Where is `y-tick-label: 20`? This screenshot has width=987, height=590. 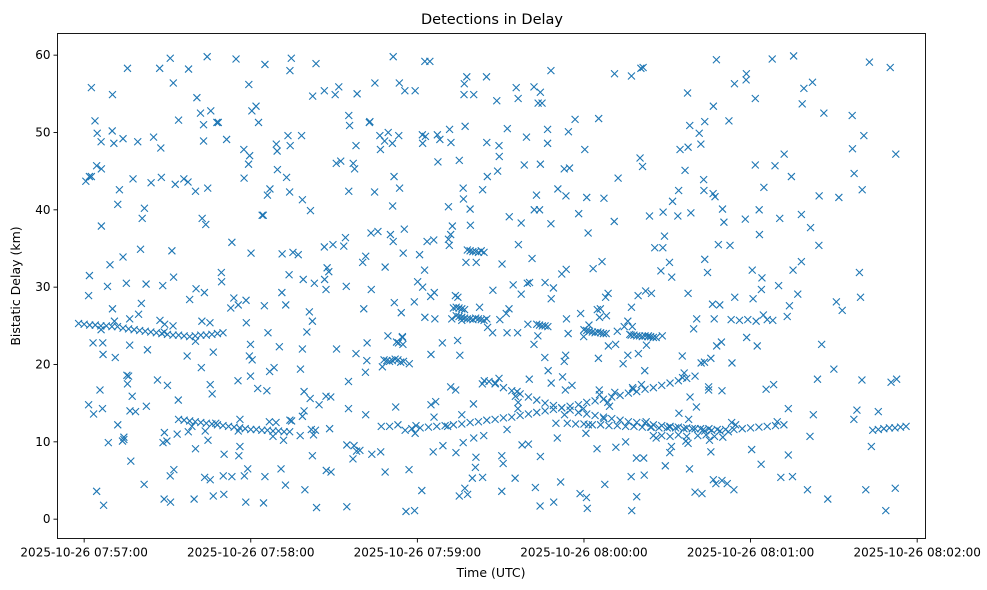 y-tick-label: 20 is located at coordinates (42, 364).